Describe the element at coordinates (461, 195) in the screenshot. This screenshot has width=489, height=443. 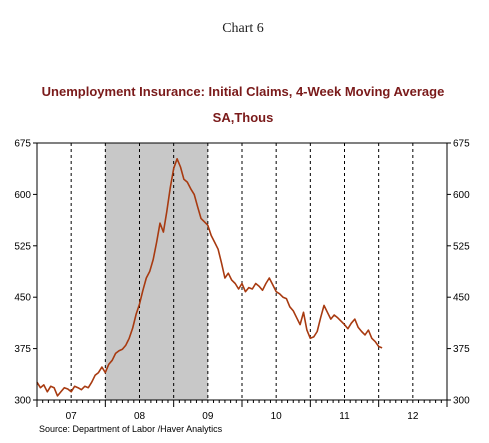
I see `y-tick-label-right: 600` at that location.